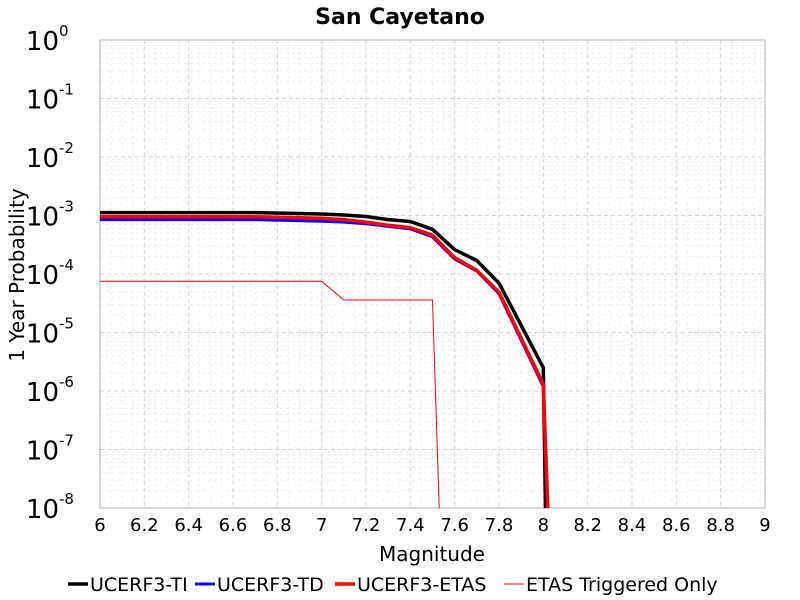 This screenshot has width=800, height=600. Describe the element at coordinates (139, 585) in the screenshot. I see `legend-label: UCERF3-TI` at that location.